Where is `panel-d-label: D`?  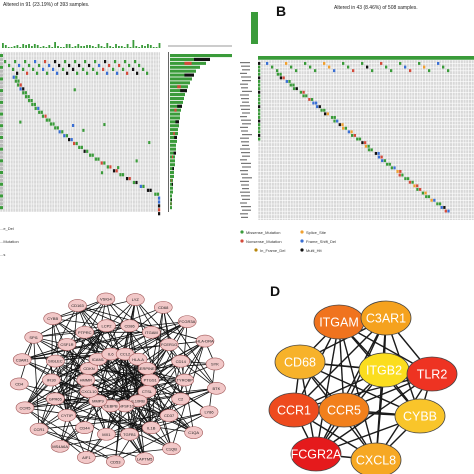
panel-d-label: D is located at coordinates (275, 291).